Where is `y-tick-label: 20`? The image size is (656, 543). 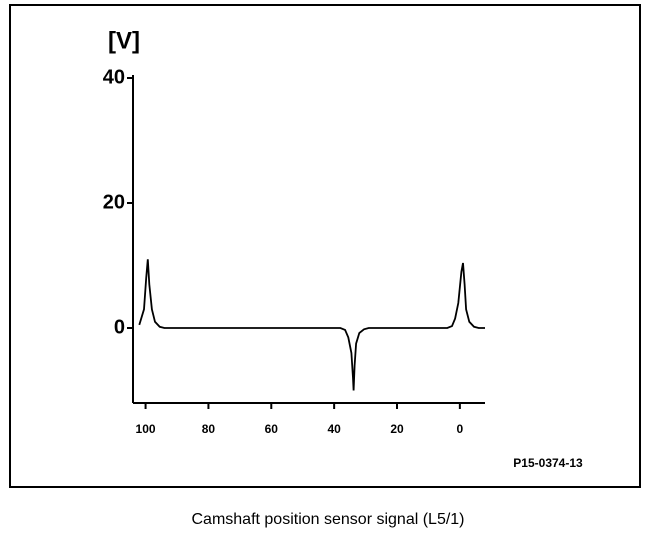
y-tick-label: 20 is located at coordinates (114, 202).